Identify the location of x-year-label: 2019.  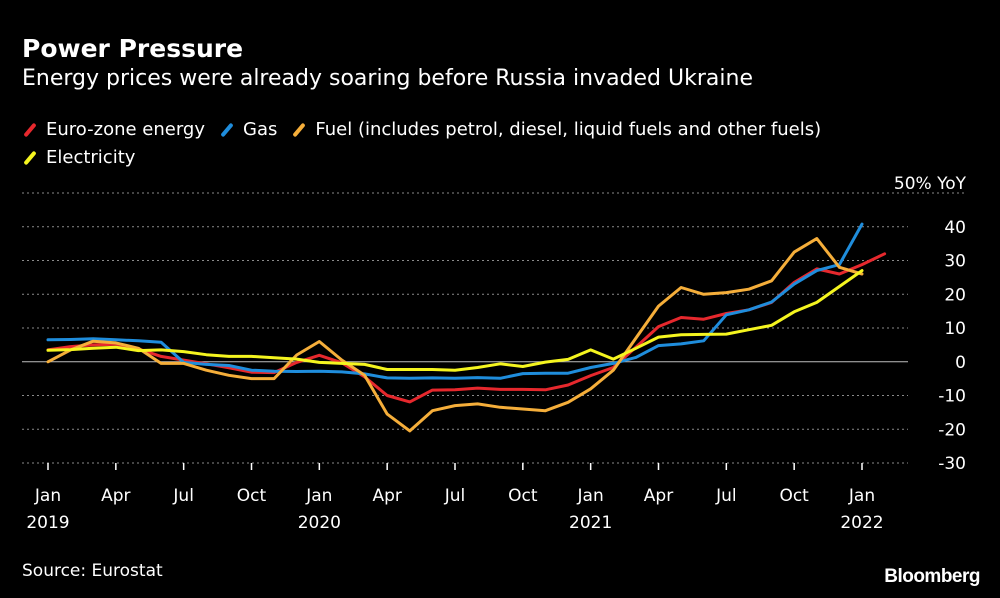
(47, 523).